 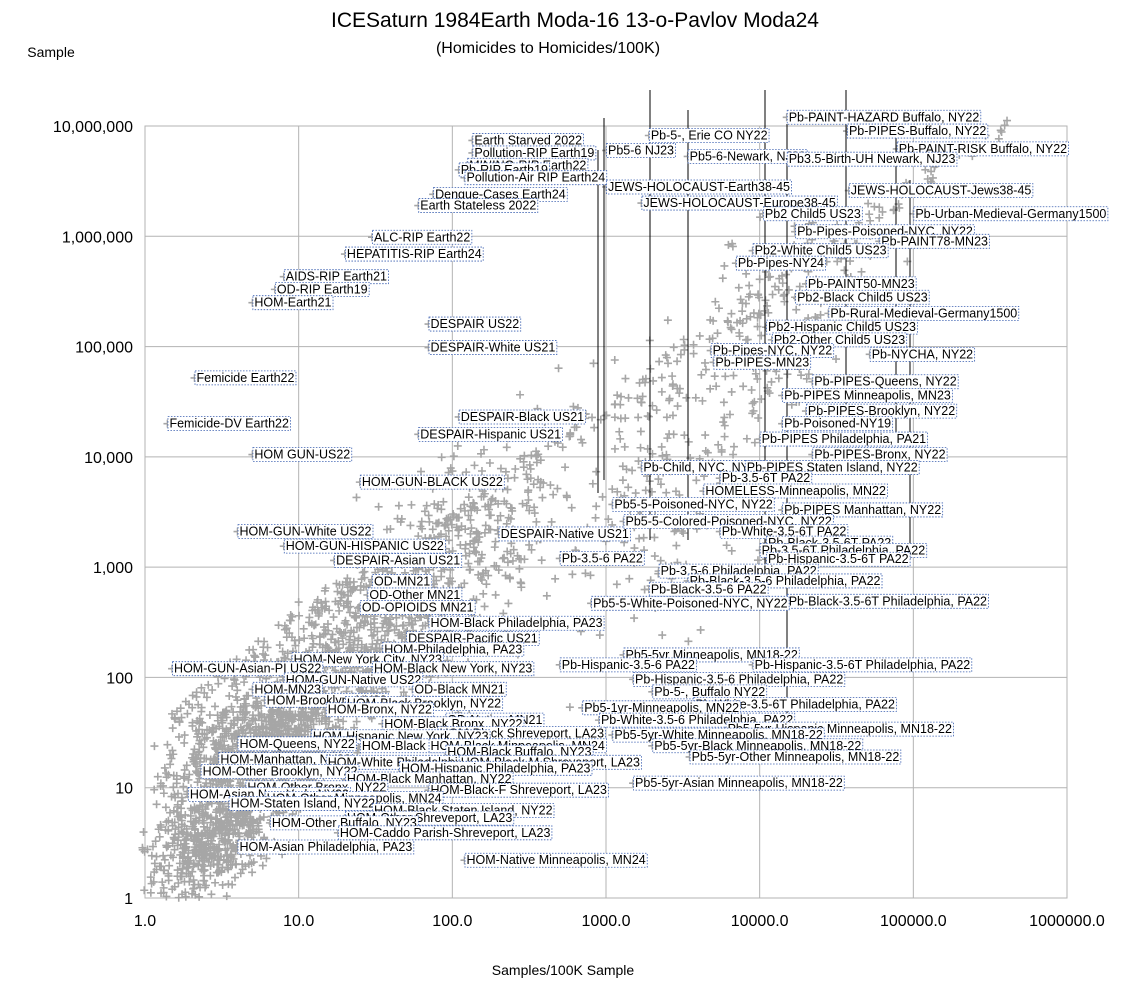 What do you see at coordinates (128, 899) in the screenshot?
I see `y-tick-label: 1` at bounding box center [128, 899].